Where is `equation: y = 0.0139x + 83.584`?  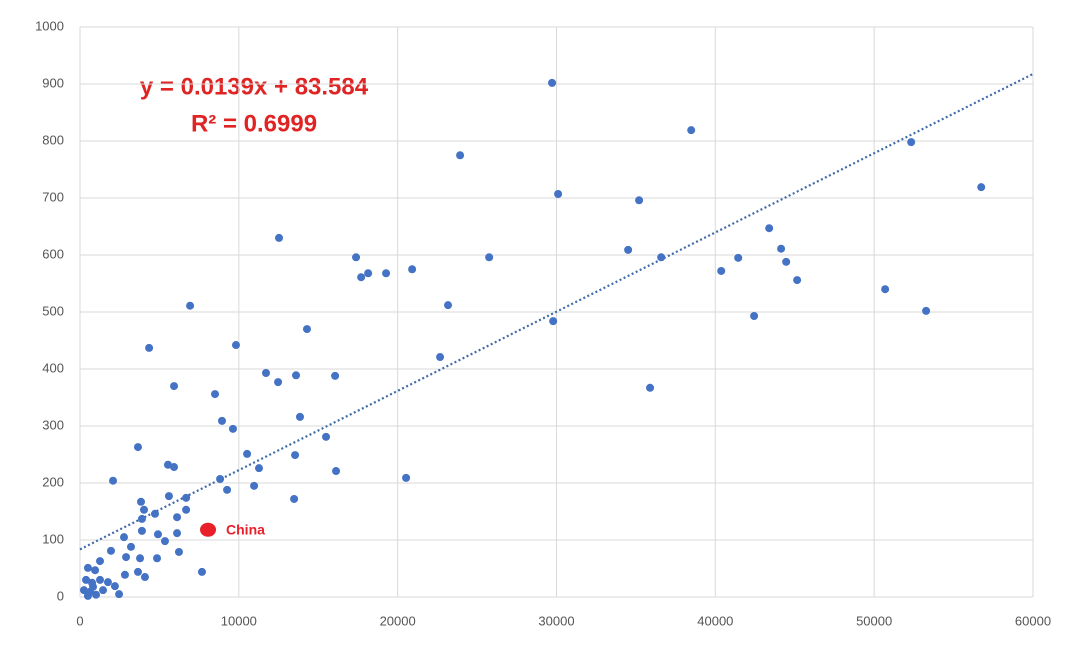 equation: y = 0.0139x + 83.584 is located at coordinates (254, 86).